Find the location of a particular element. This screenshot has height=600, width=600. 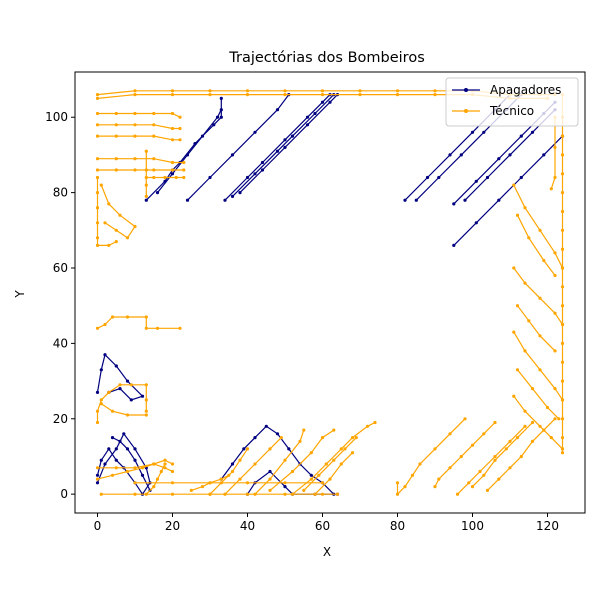

y-tick-label: 80 is located at coordinates (60, 193).